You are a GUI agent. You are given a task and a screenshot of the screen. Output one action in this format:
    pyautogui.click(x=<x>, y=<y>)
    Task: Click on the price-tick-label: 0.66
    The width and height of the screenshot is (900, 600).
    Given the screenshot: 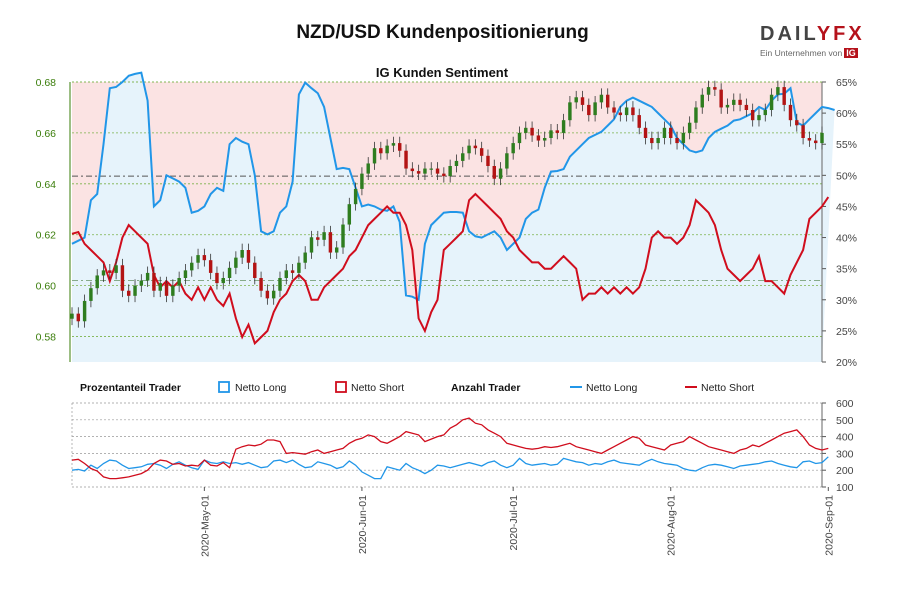 What is the action you would take?
    pyautogui.click(x=46, y=134)
    